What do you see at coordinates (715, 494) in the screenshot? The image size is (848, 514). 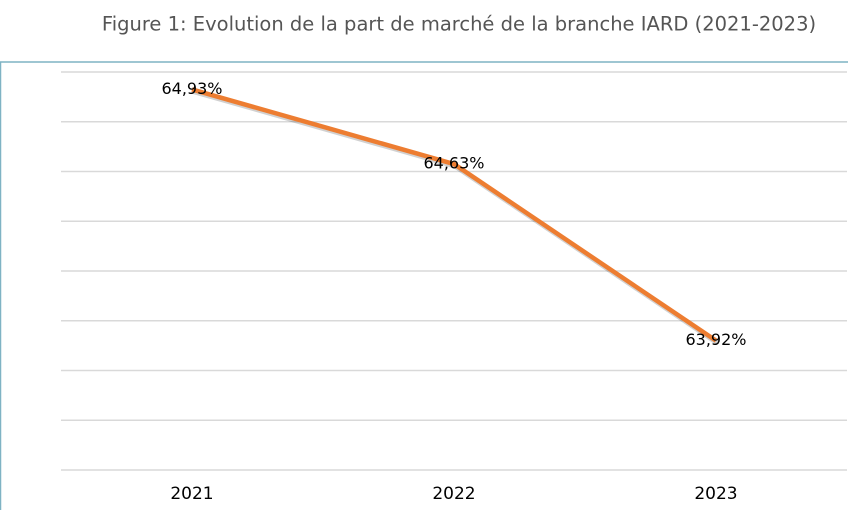 I see `x-tick-label: 2023` at bounding box center [715, 494].